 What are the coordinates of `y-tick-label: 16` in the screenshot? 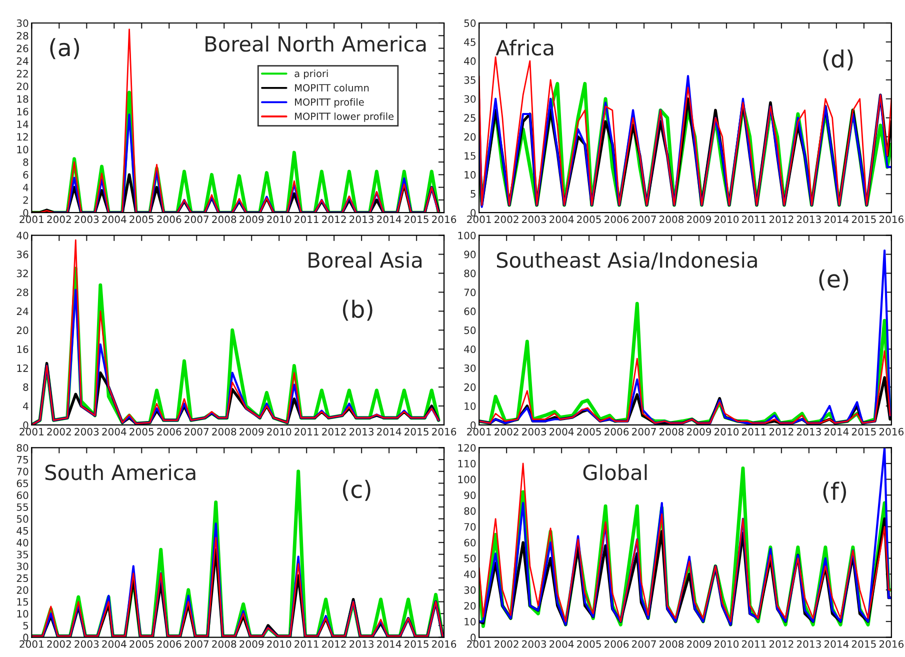 It's located at (22, 349).